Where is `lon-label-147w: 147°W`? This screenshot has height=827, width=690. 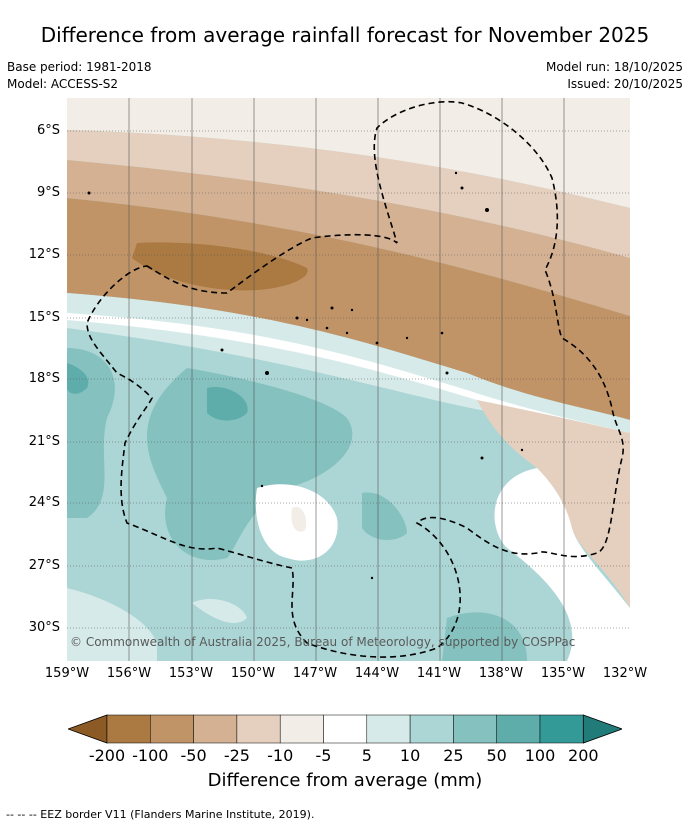 lon-label-147w: 147°W is located at coordinates (315, 673).